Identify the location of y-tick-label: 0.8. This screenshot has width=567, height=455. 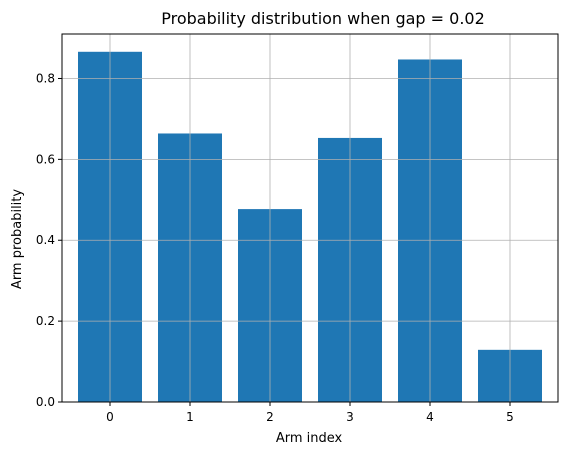
(45, 78).